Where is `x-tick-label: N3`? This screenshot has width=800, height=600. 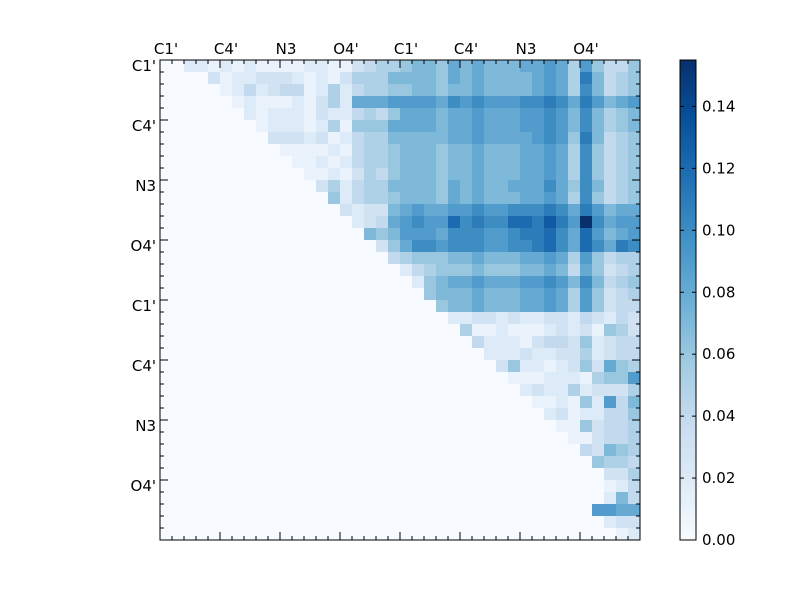
x-tick-label: N3 is located at coordinates (526, 49).